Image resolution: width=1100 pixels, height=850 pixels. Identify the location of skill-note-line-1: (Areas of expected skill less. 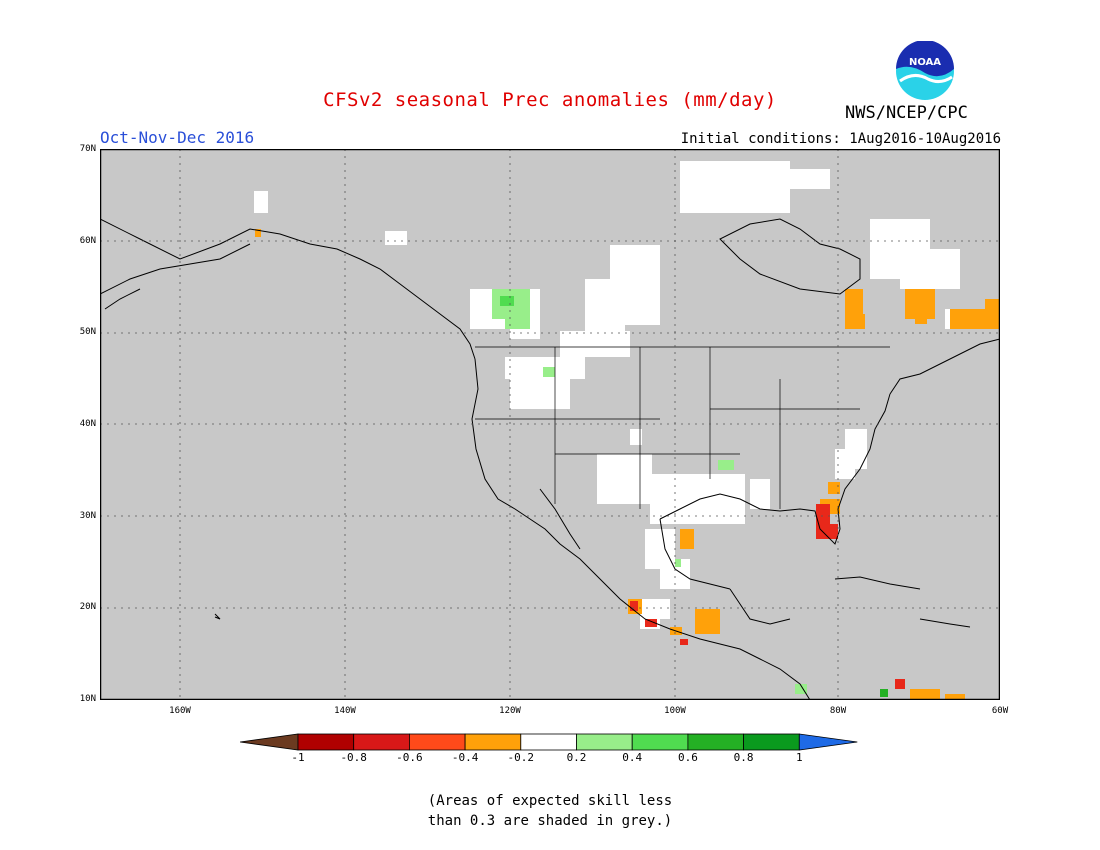
(550, 801).